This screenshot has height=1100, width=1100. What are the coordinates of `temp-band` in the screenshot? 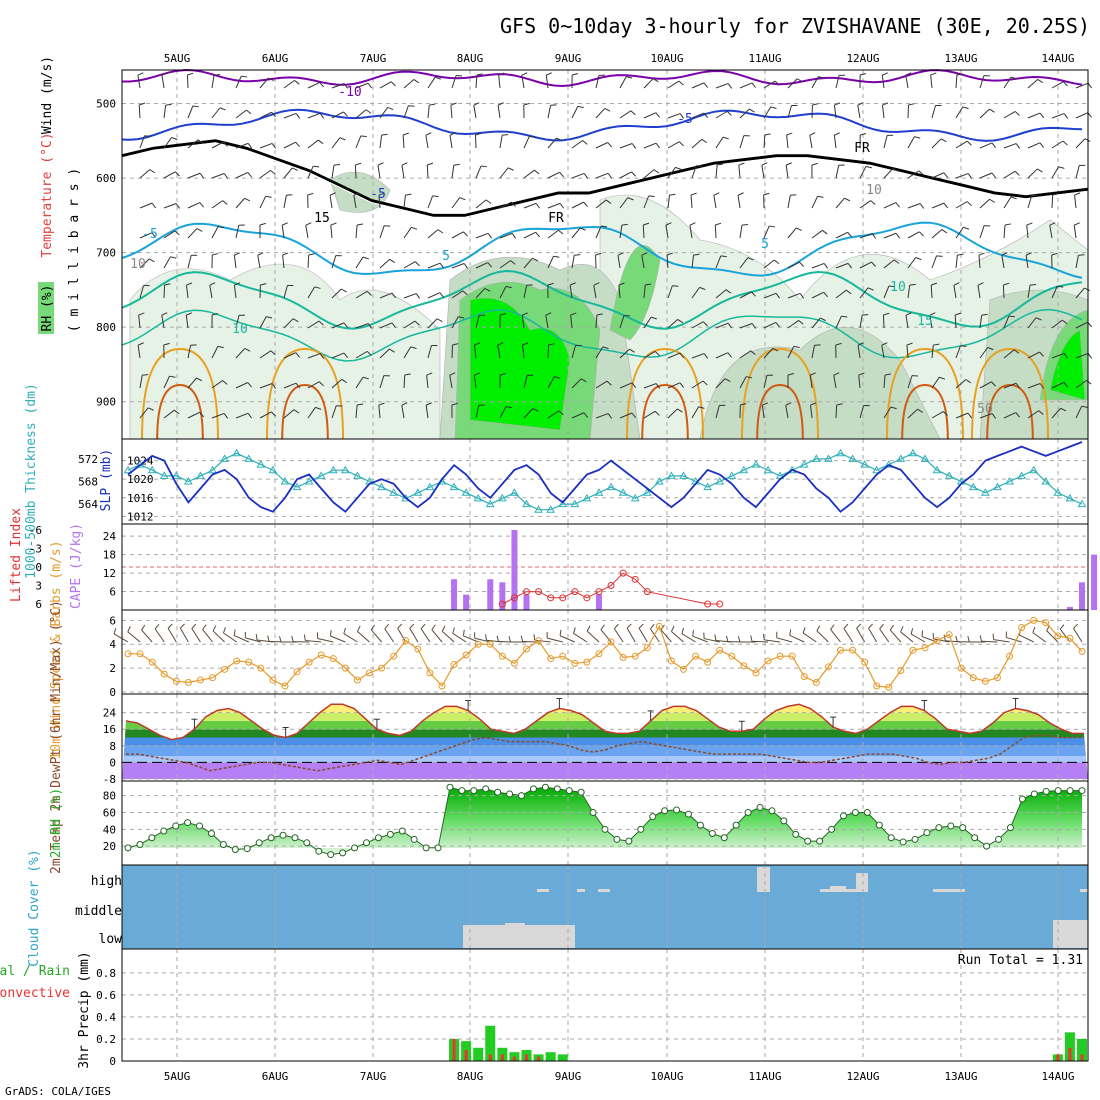 It's located at (605, 751).